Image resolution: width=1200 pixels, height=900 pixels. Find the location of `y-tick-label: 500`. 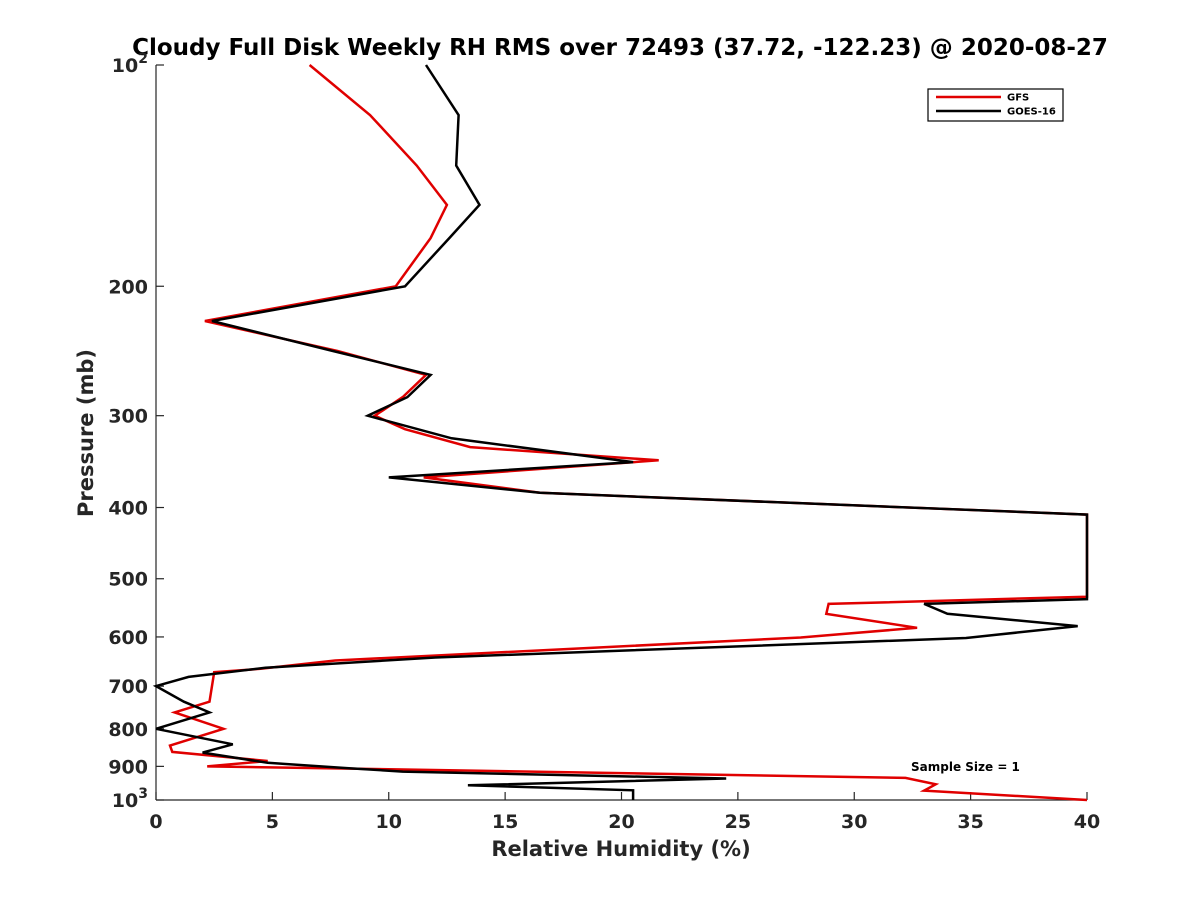

y-tick-label: 500 is located at coordinates (128, 580).